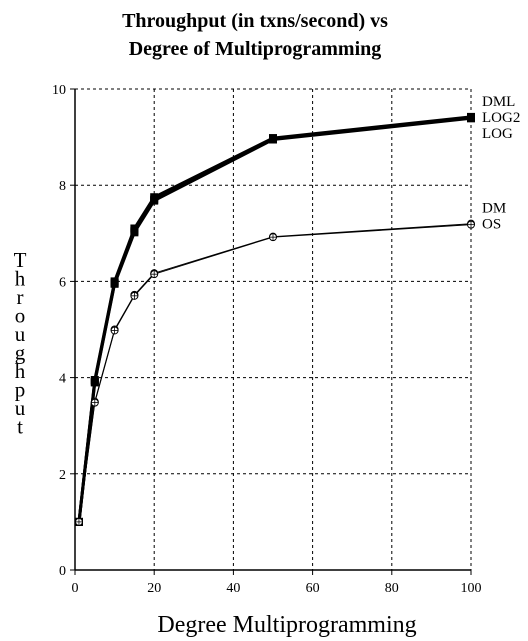  Describe the element at coordinates (62, 282) in the screenshot. I see `y-tick-label: 6` at that location.